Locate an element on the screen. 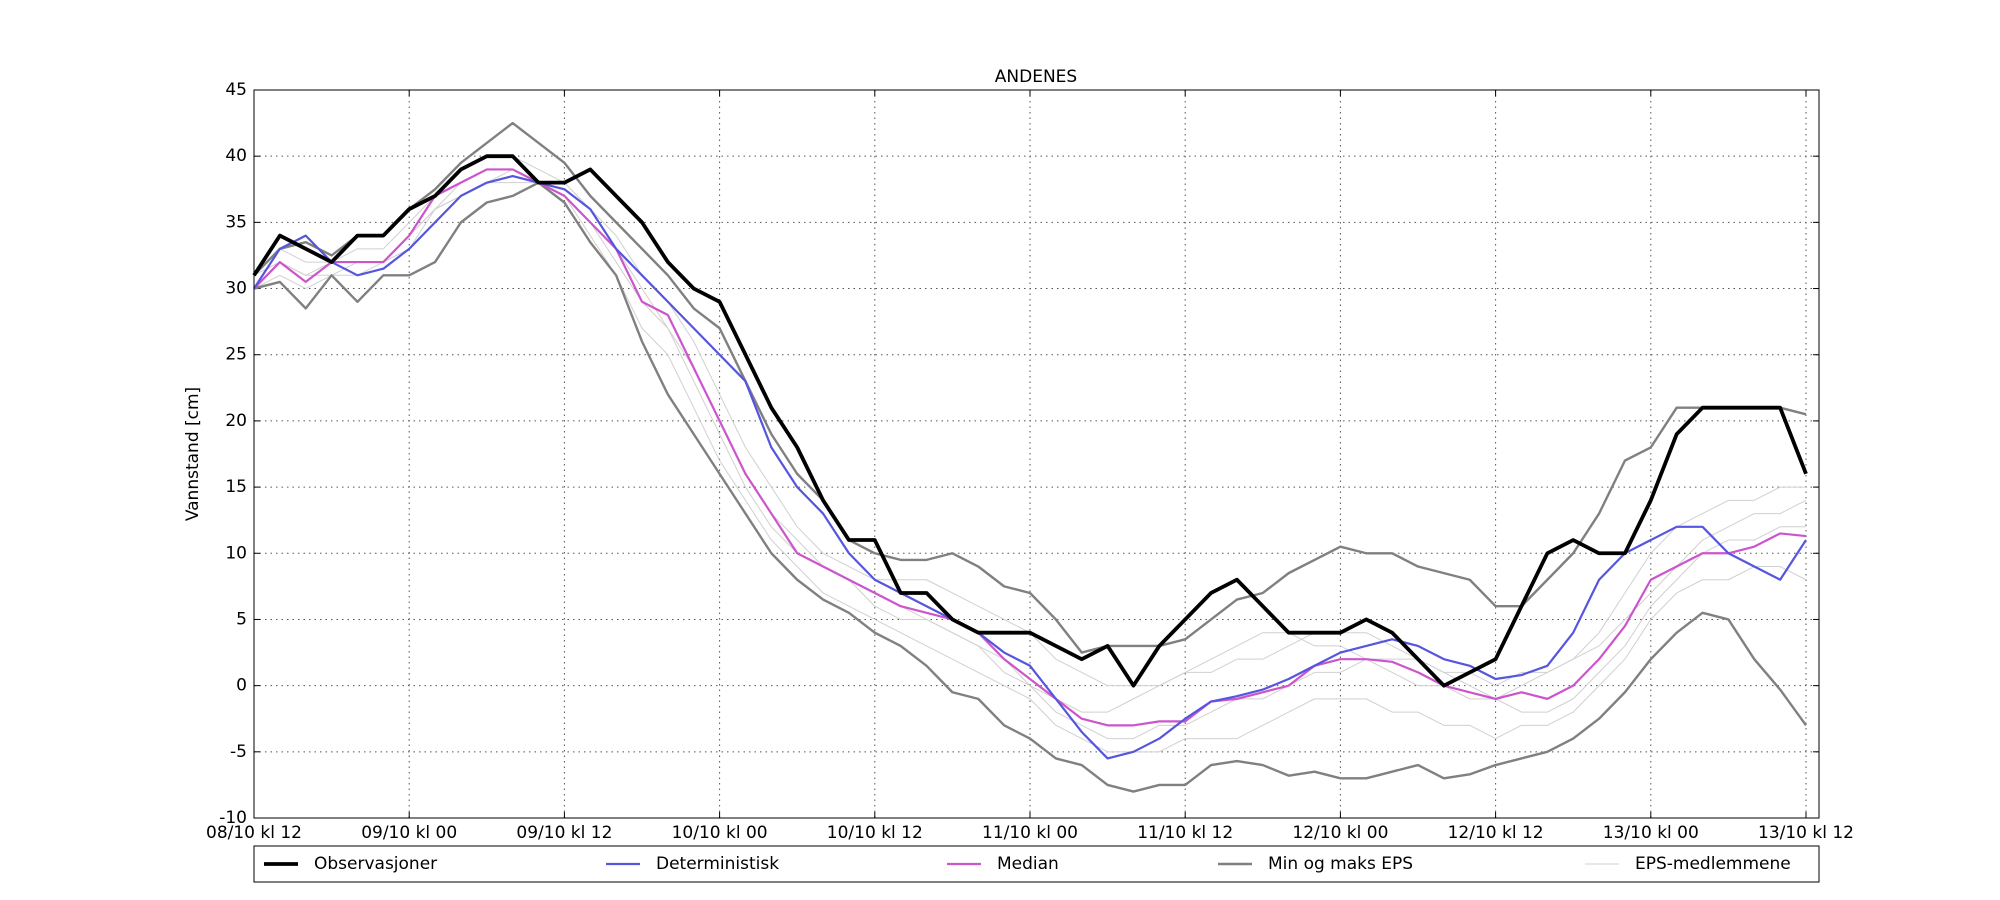 The width and height of the screenshot is (2000, 900). x-tick-label: 13/10 kl 12 is located at coordinates (1806, 833).